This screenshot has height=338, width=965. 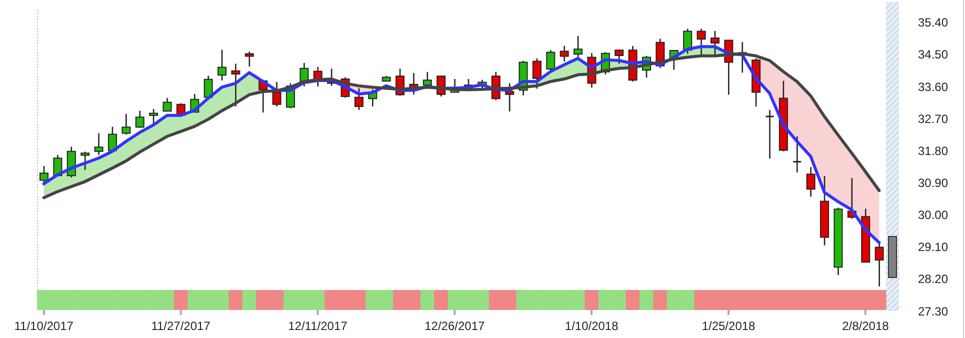 What do you see at coordinates (866, 326) in the screenshot?
I see `x-tick-label: 2/8/2018` at bounding box center [866, 326].